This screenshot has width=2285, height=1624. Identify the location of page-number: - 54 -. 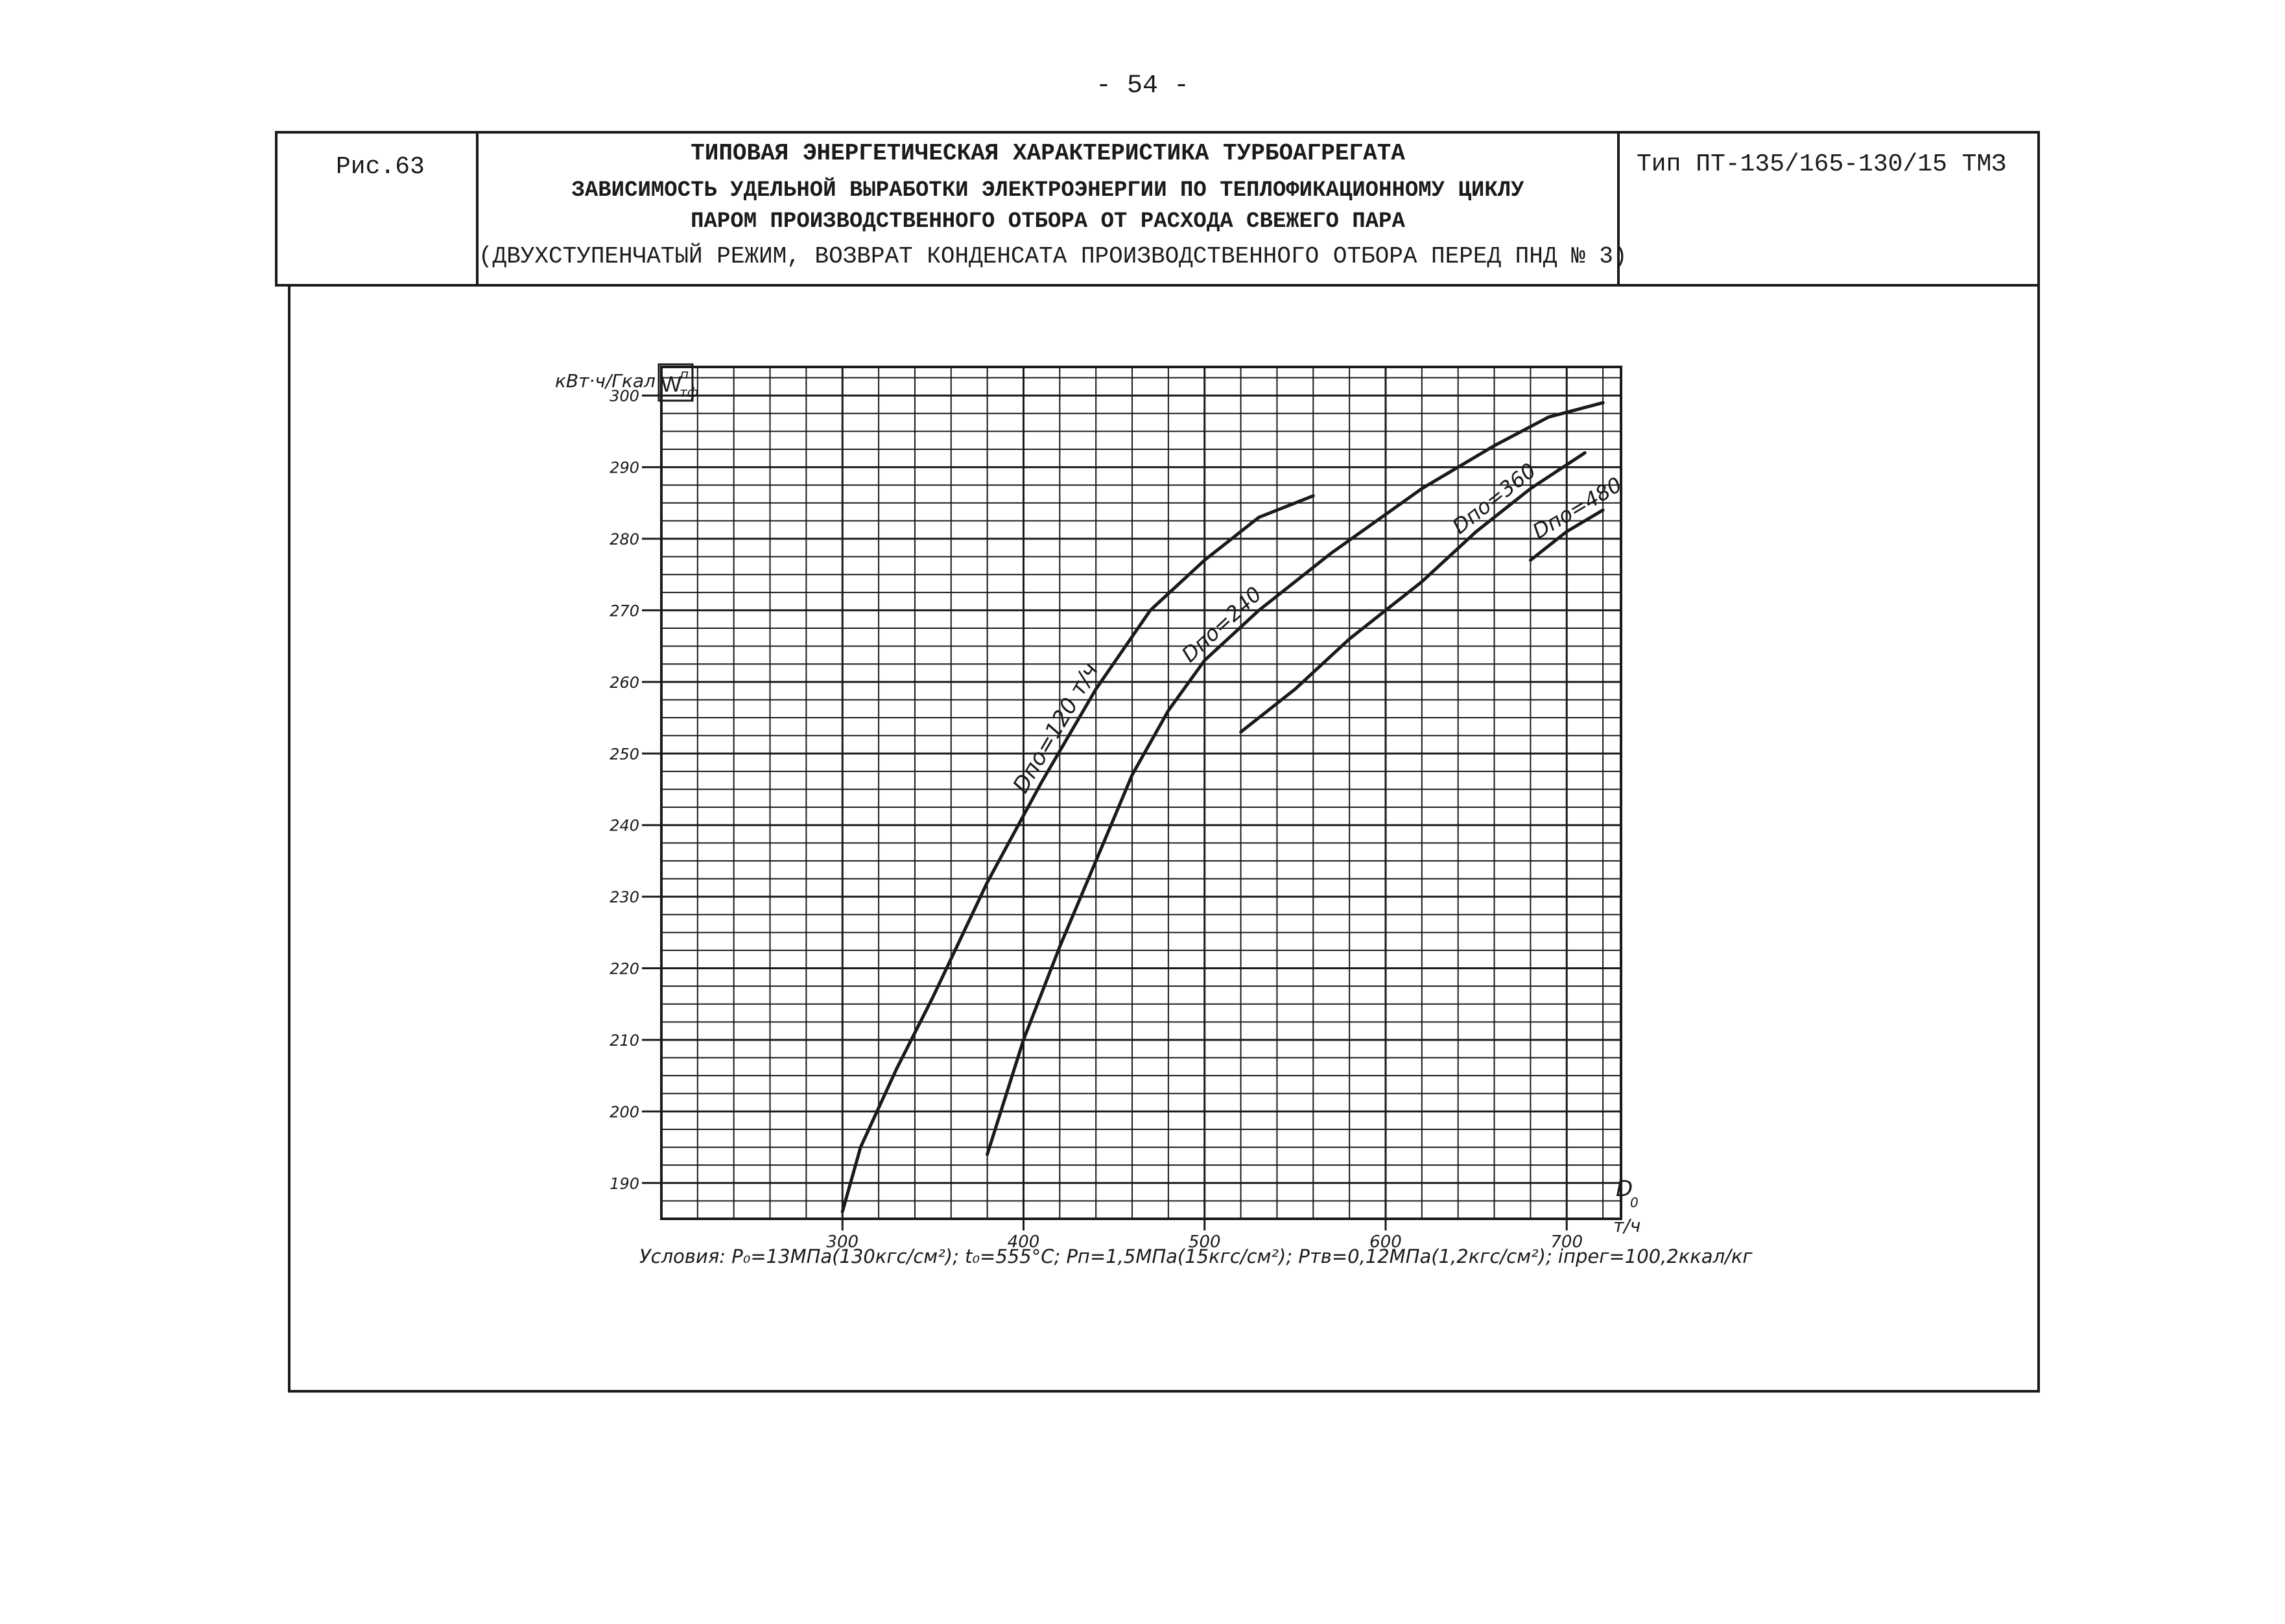
(1142, 85).